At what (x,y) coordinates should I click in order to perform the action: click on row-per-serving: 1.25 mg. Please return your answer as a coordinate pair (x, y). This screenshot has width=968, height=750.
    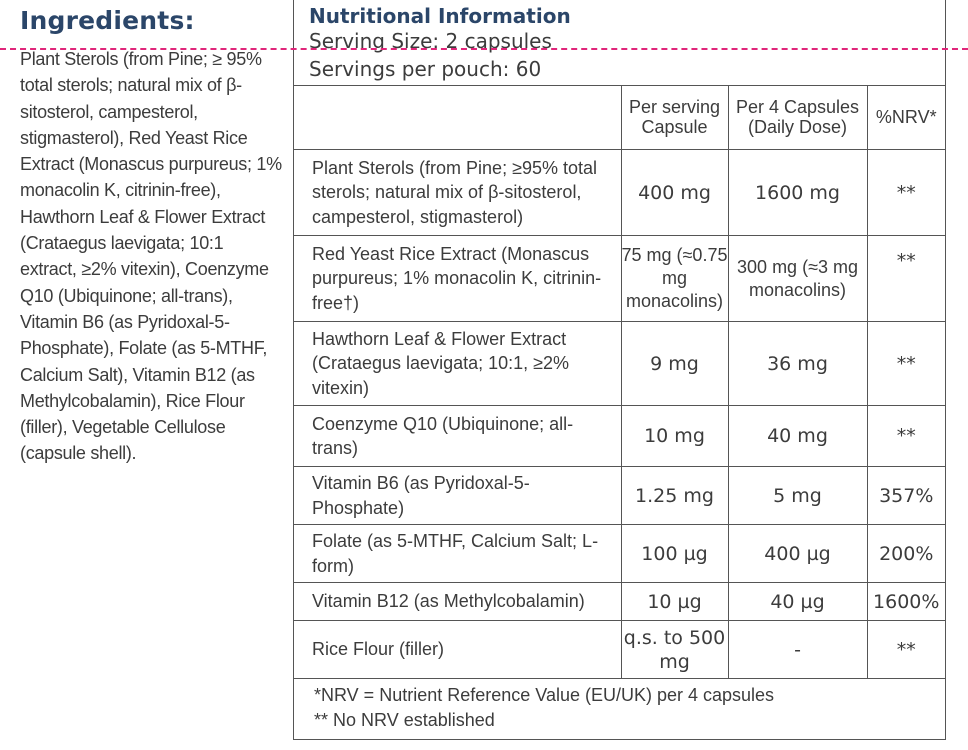
    Looking at the image, I should click on (674, 495).